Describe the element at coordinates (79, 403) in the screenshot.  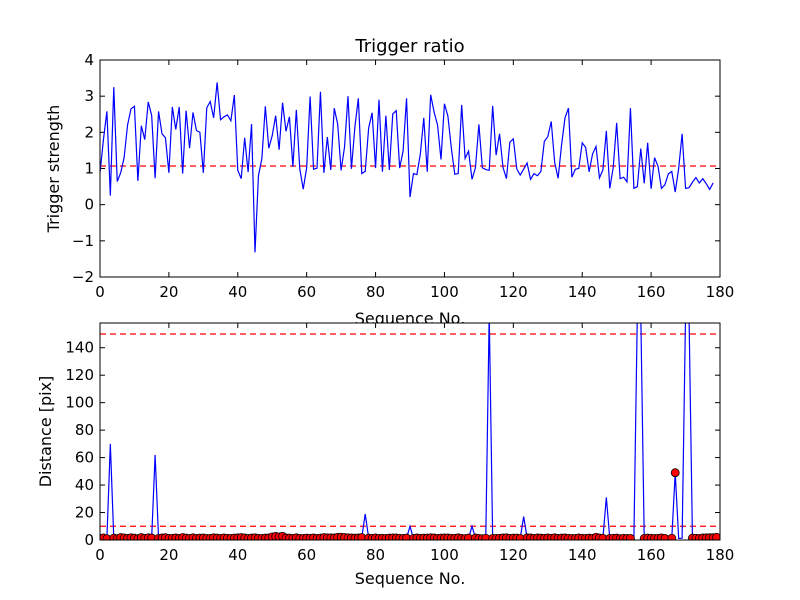
I see `y-tick-label: 100` at that location.